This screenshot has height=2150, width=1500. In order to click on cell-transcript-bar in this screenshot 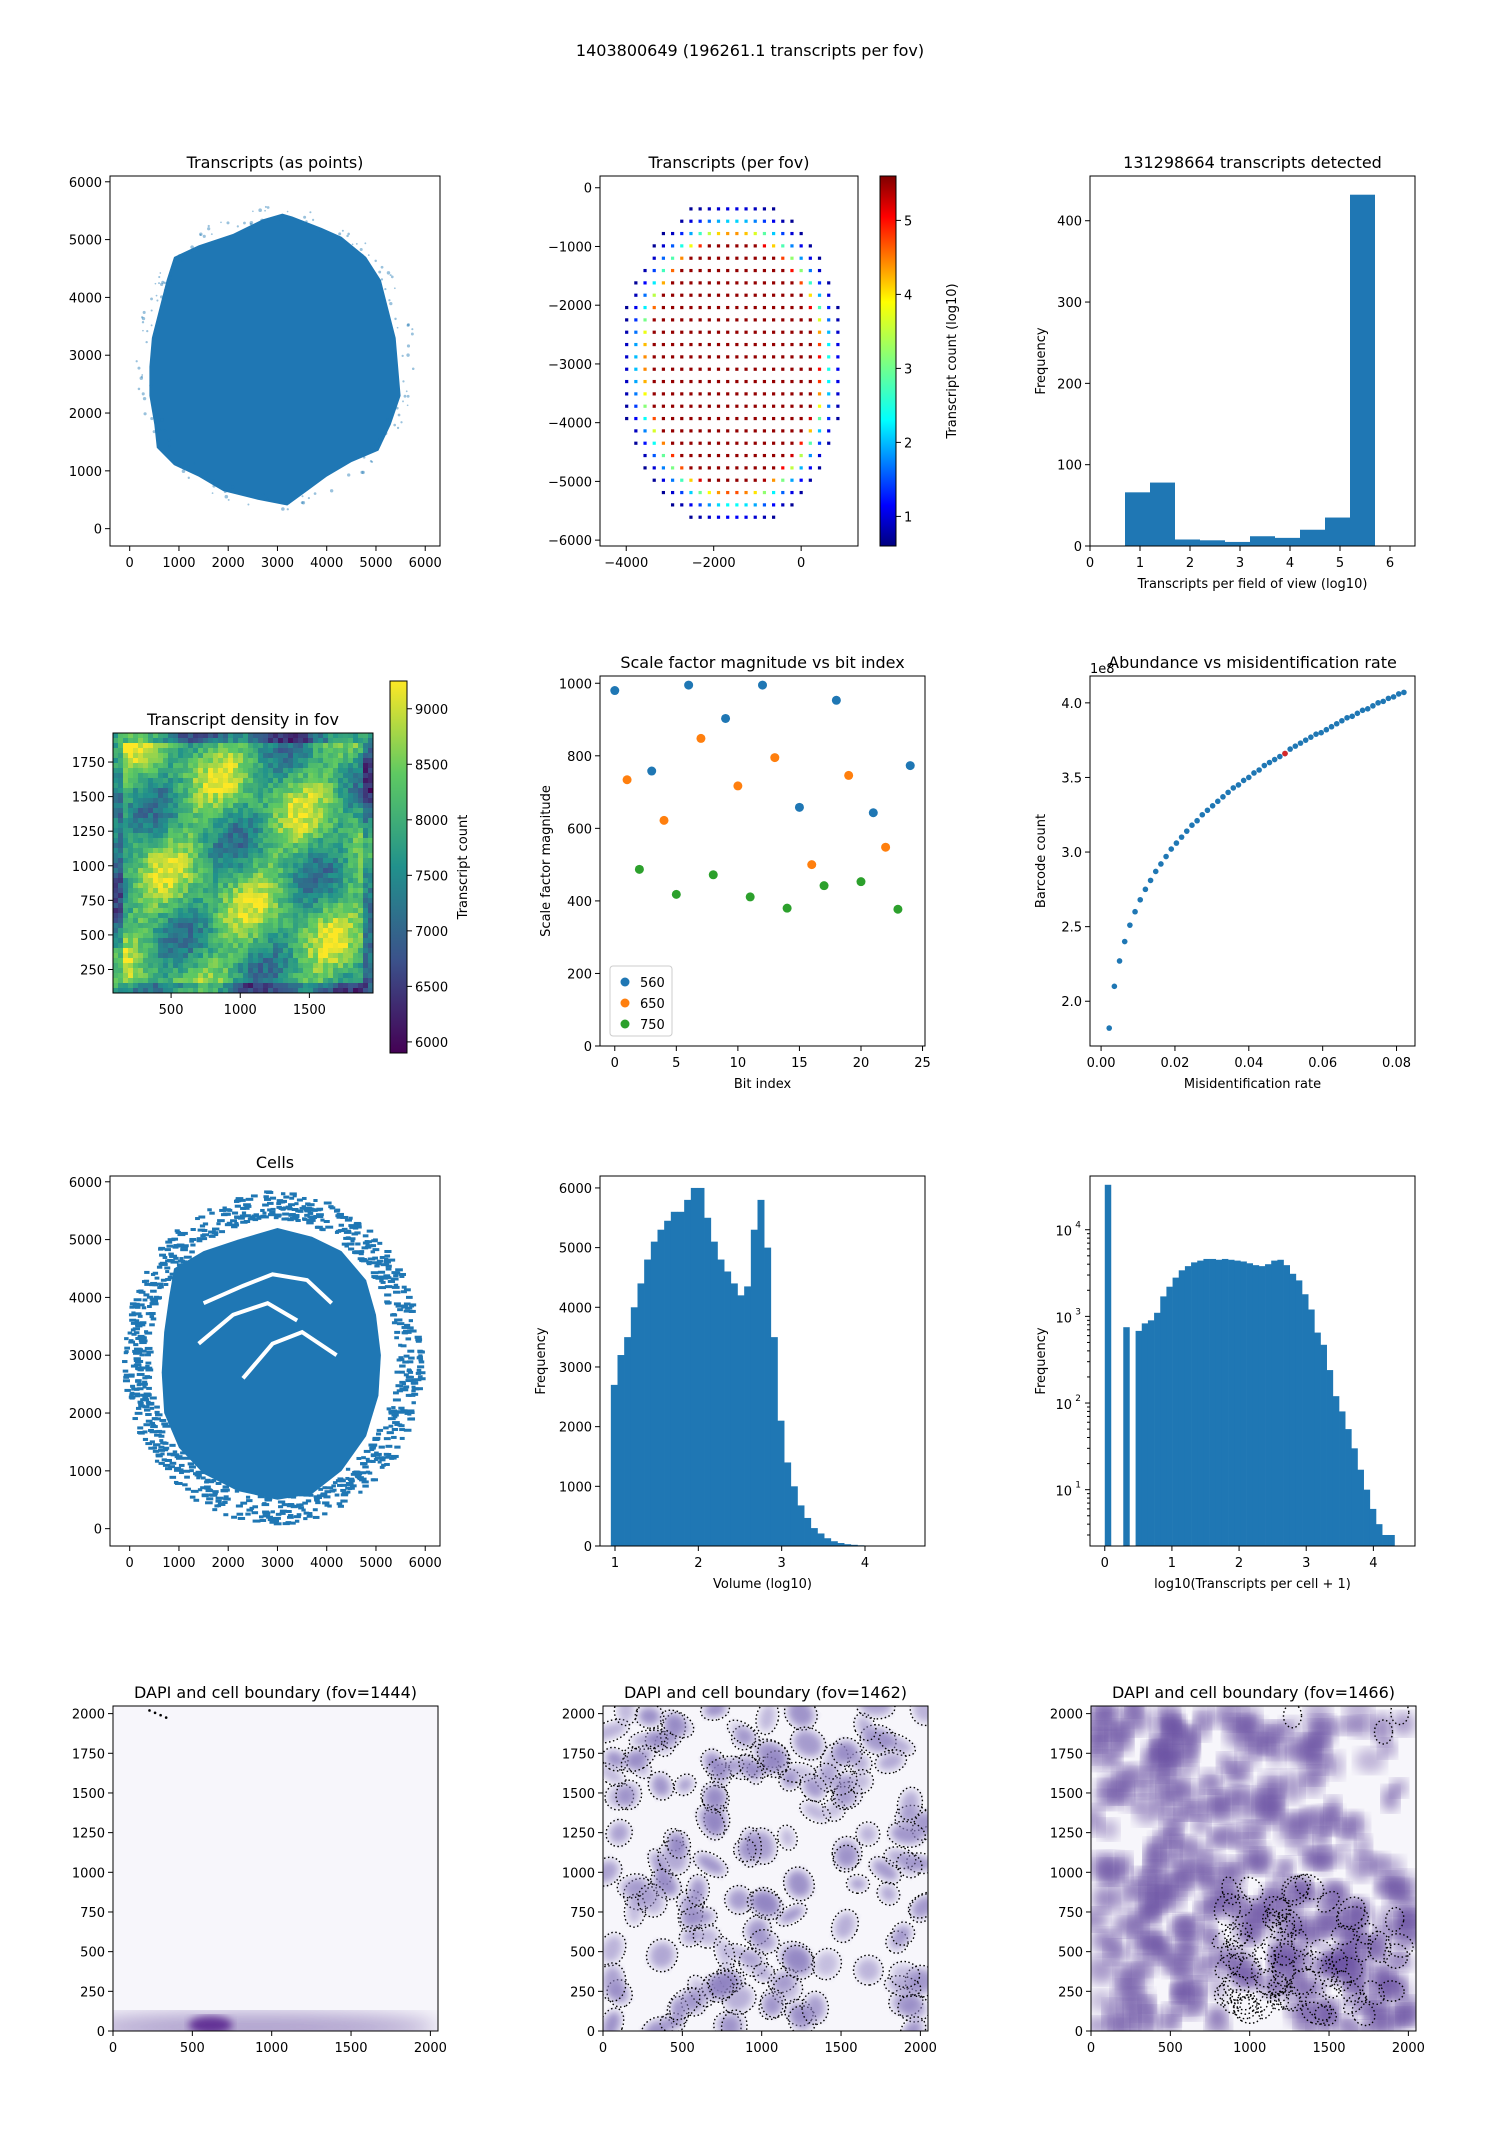, I will do `click(1182, 1408)`.